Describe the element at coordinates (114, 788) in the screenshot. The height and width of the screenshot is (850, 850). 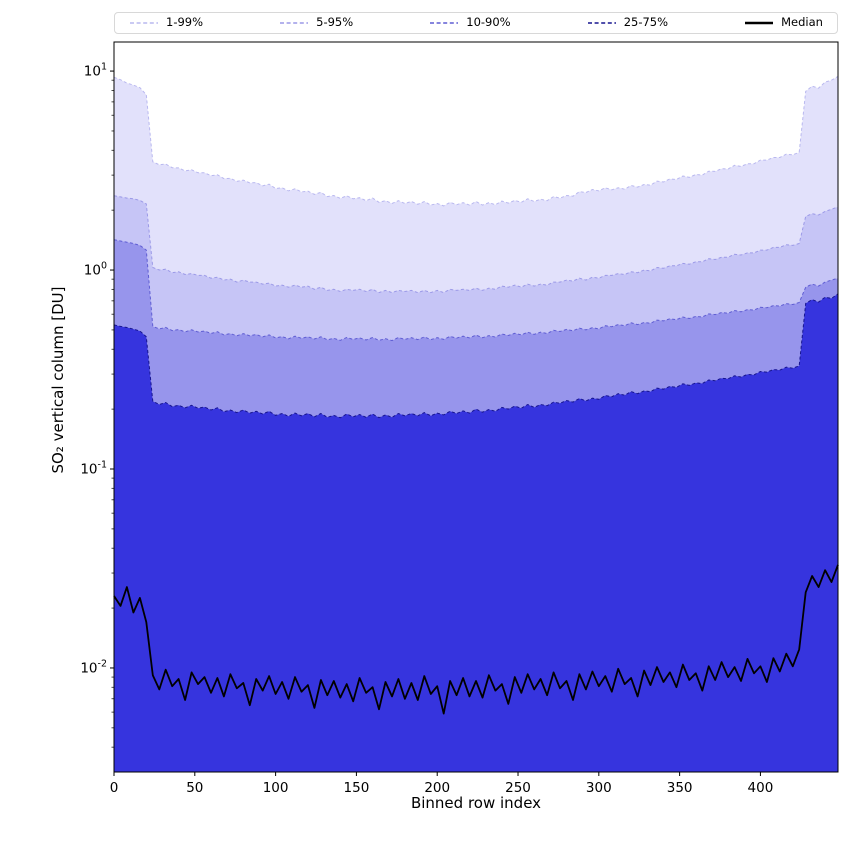
I see `x-tick-label: 0` at that location.